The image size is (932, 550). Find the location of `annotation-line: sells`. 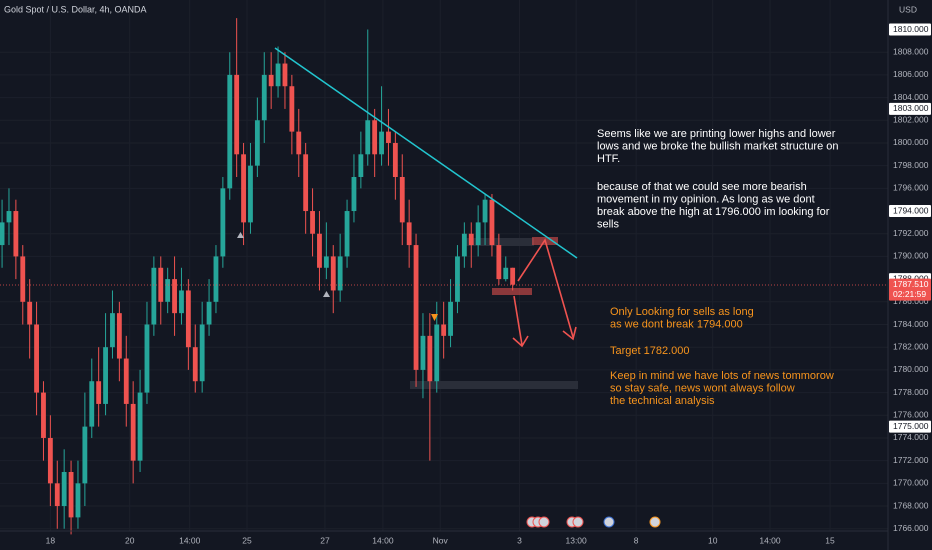

annotation-line: sells is located at coordinates (608, 224).